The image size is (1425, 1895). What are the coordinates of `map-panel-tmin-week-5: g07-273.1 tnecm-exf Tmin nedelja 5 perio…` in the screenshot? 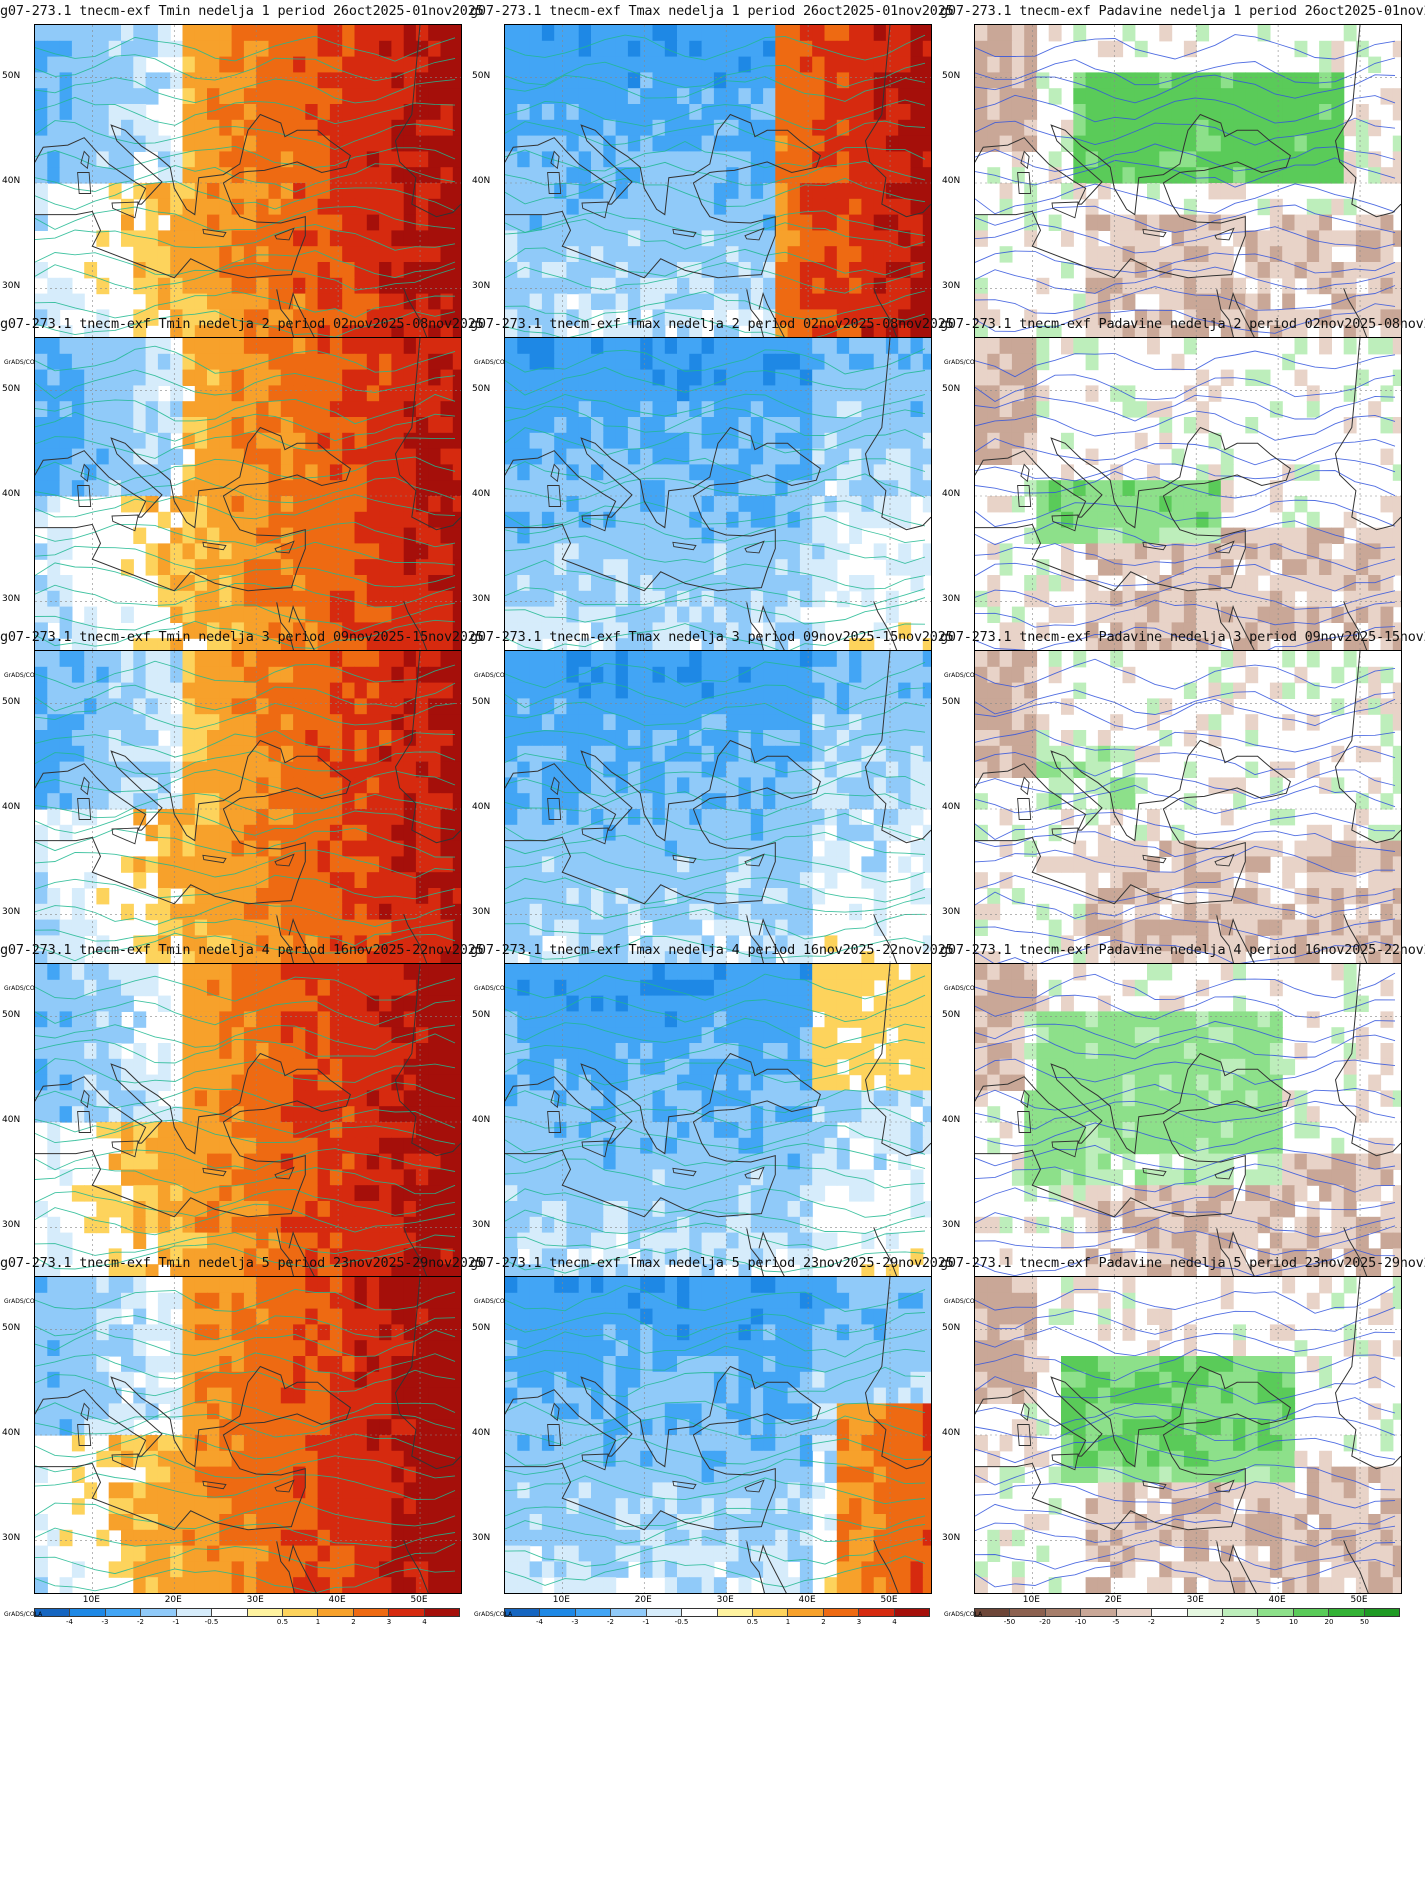 It's located at (242, 1441).